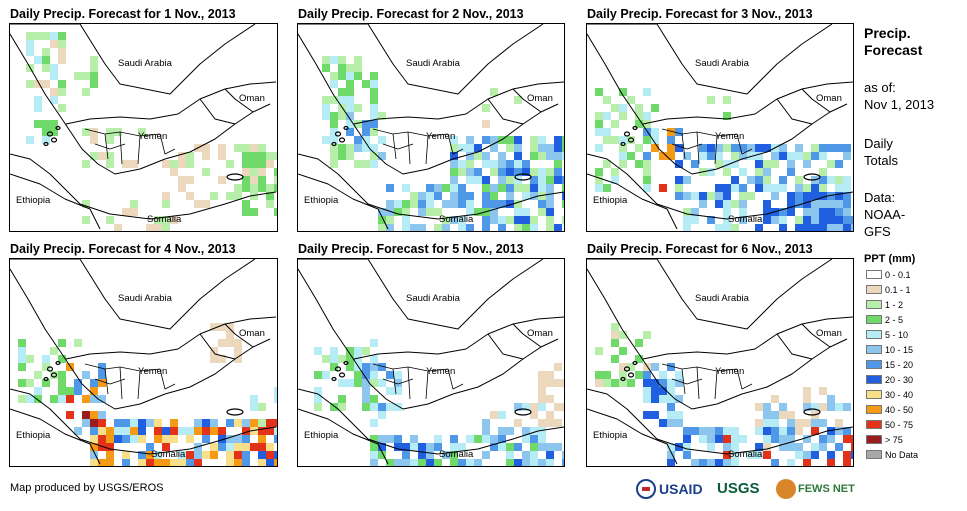 This screenshot has height=511, width=967. I want to click on saudi-yemen-border, so click(171, 103).